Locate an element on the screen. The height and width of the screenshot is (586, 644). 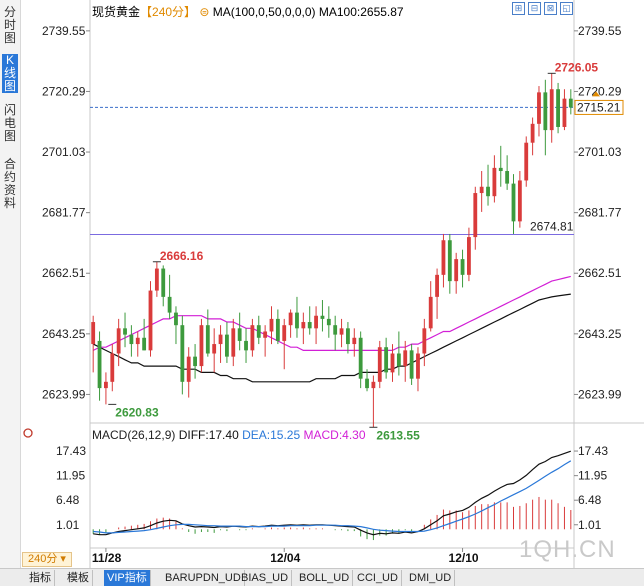
macd-tick-label-left: 1.01 is located at coordinates (68, 525).